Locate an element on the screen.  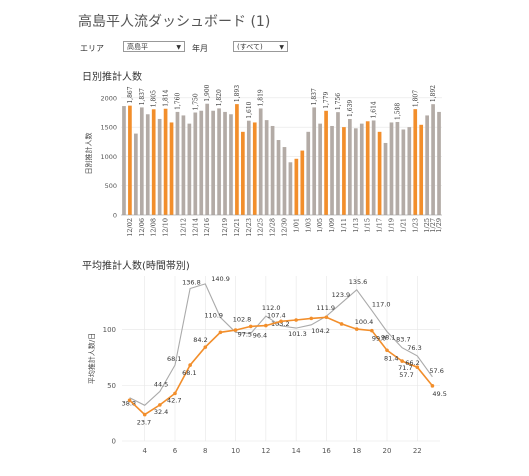
gray-series-line is located at coordinates (281, 344).